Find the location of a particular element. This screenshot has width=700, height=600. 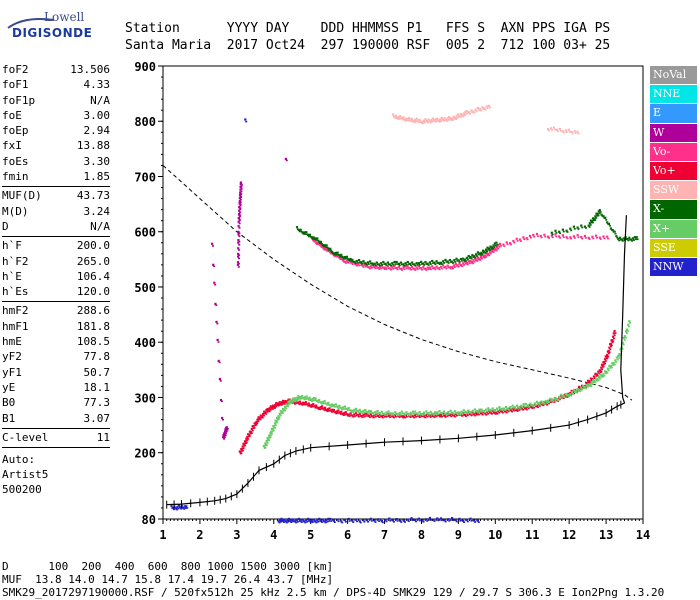

param-divider is located at coordinates (56, 302).